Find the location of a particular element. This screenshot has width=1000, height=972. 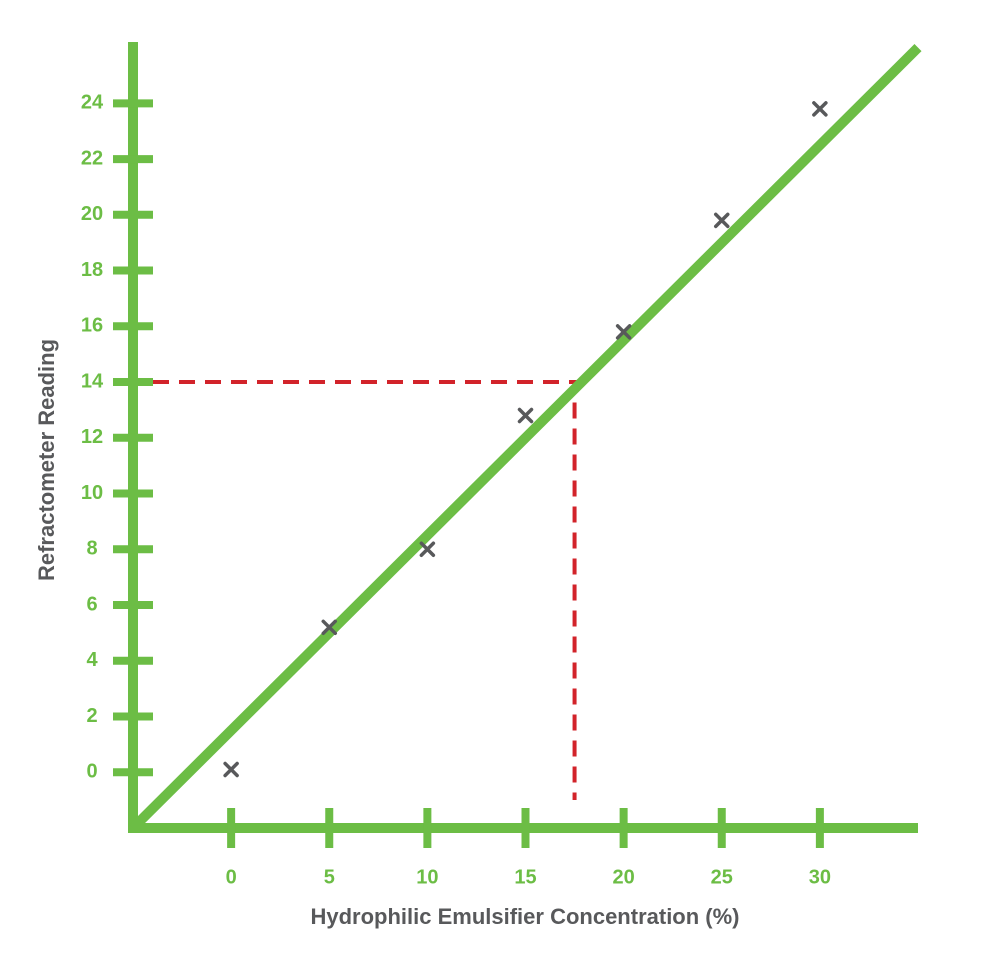

y-tick-label: 16 is located at coordinates (92, 326).